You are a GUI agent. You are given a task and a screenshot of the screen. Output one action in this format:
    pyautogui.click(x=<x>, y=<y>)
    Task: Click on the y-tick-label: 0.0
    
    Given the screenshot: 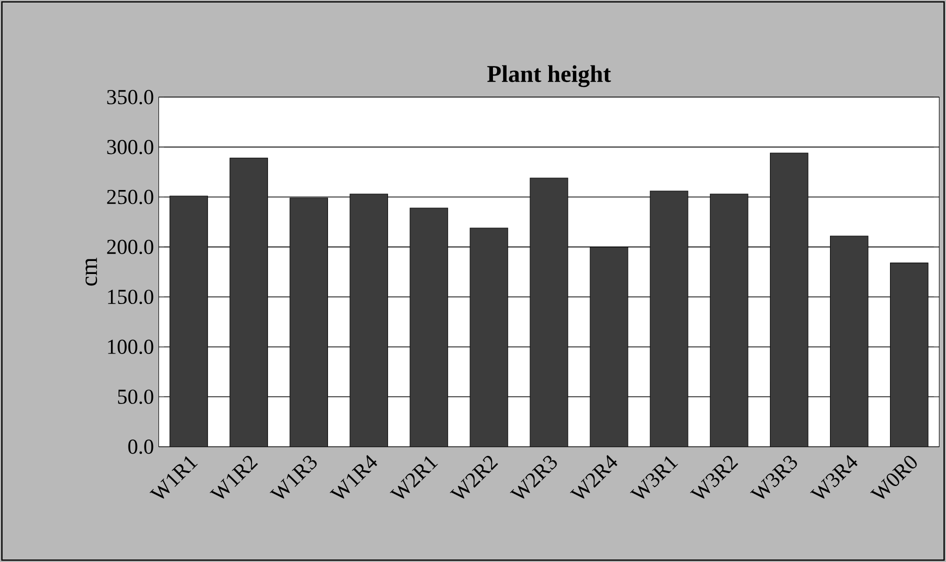 What is the action you would take?
    pyautogui.click(x=141, y=447)
    